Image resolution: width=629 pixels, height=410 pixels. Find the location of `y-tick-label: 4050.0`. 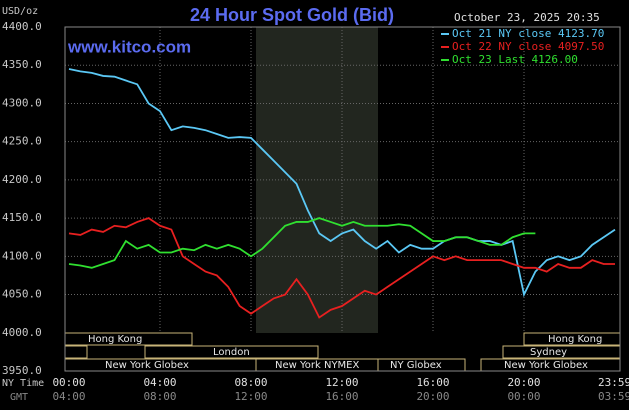

y-tick-label: 4050.0 is located at coordinates (22, 294).